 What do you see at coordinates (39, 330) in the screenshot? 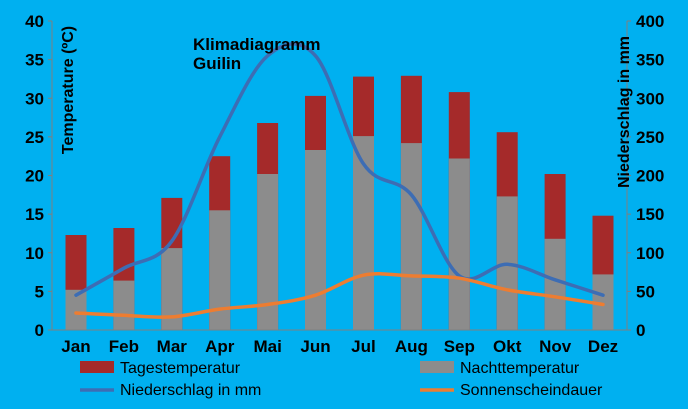
I see `y-tick-label: 0` at bounding box center [39, 330].